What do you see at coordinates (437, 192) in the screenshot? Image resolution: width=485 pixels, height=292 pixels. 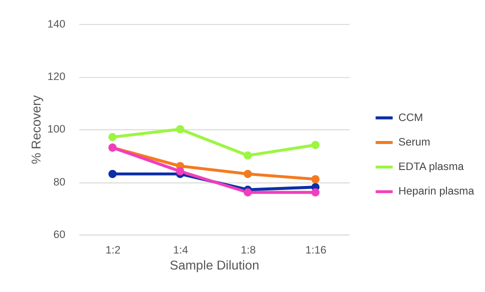 I see `legend-label: Heparin plasma` at bounding box center [437, 192].